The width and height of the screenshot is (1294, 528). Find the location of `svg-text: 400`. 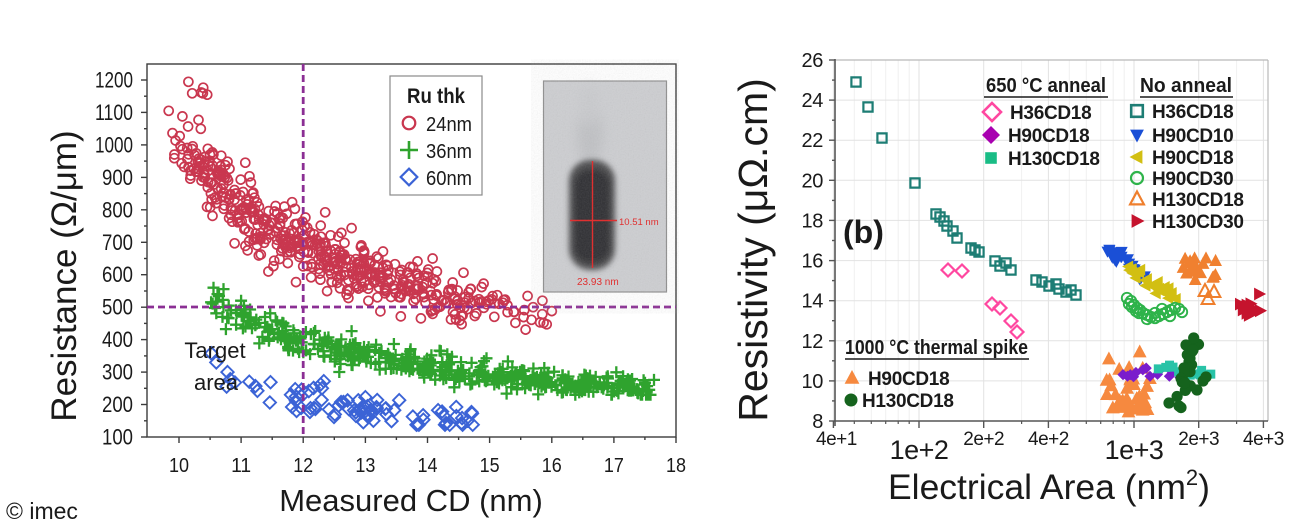

svg-text: 400 is located at coordinates (117, 339).